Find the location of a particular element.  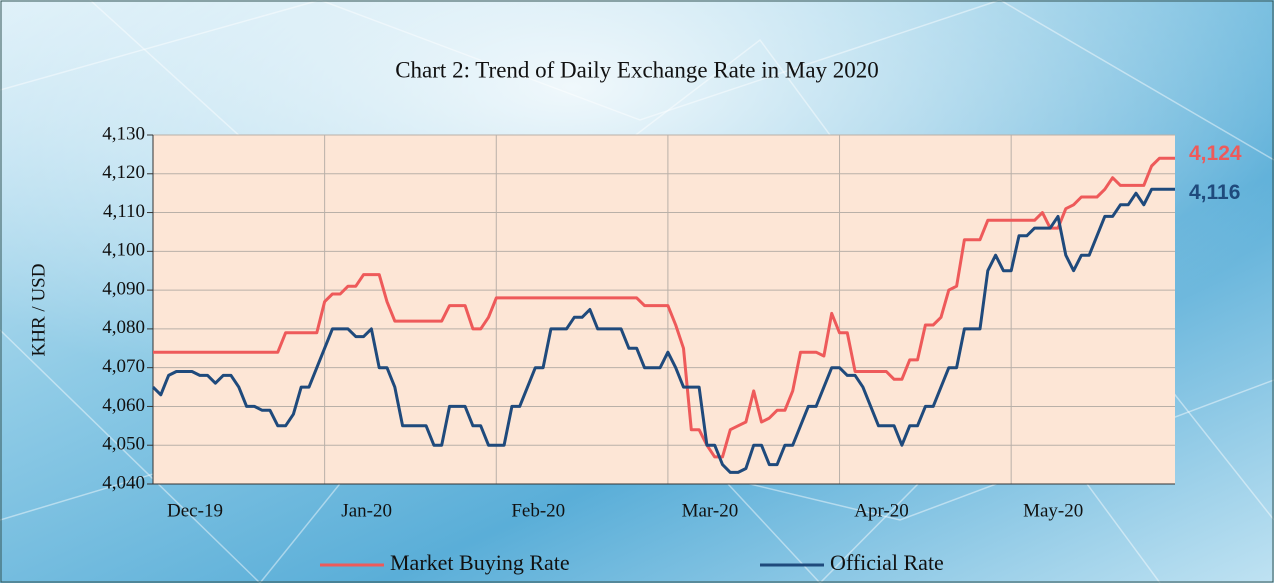

legend-label: Official Rate is located at coordinates (887, 562).